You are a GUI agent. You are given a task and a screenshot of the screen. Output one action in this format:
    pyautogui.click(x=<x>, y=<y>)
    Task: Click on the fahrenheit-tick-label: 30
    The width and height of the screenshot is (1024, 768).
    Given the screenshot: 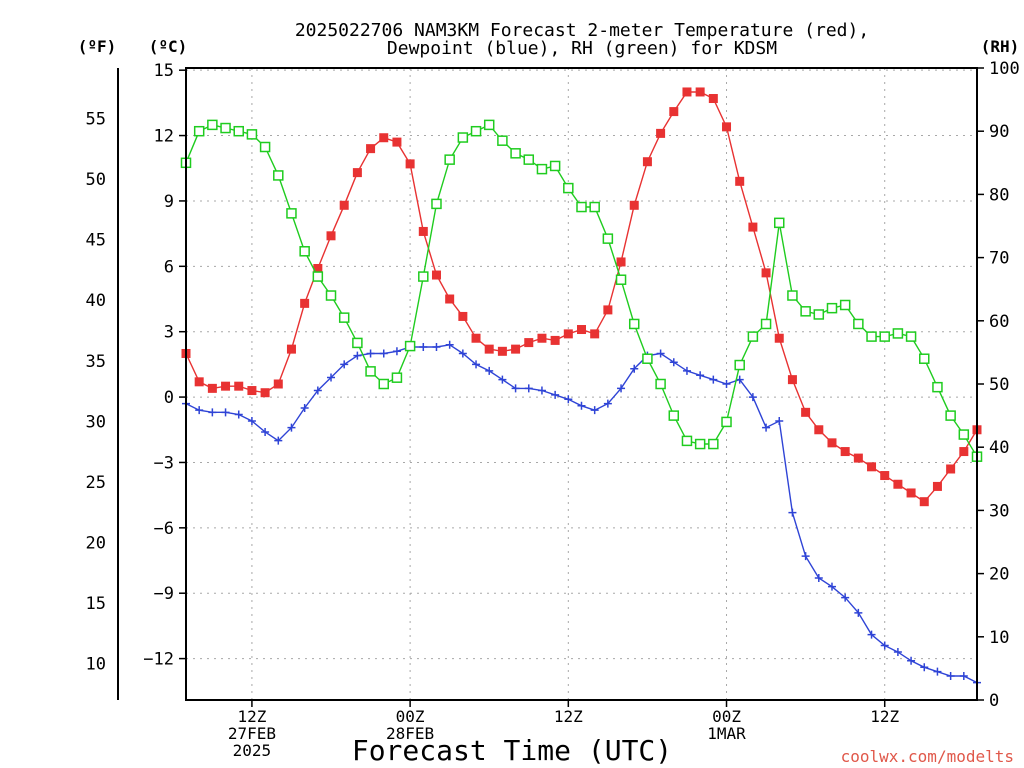 What is the action you would take?
    pyautogui.click(x=96, y=422)
    